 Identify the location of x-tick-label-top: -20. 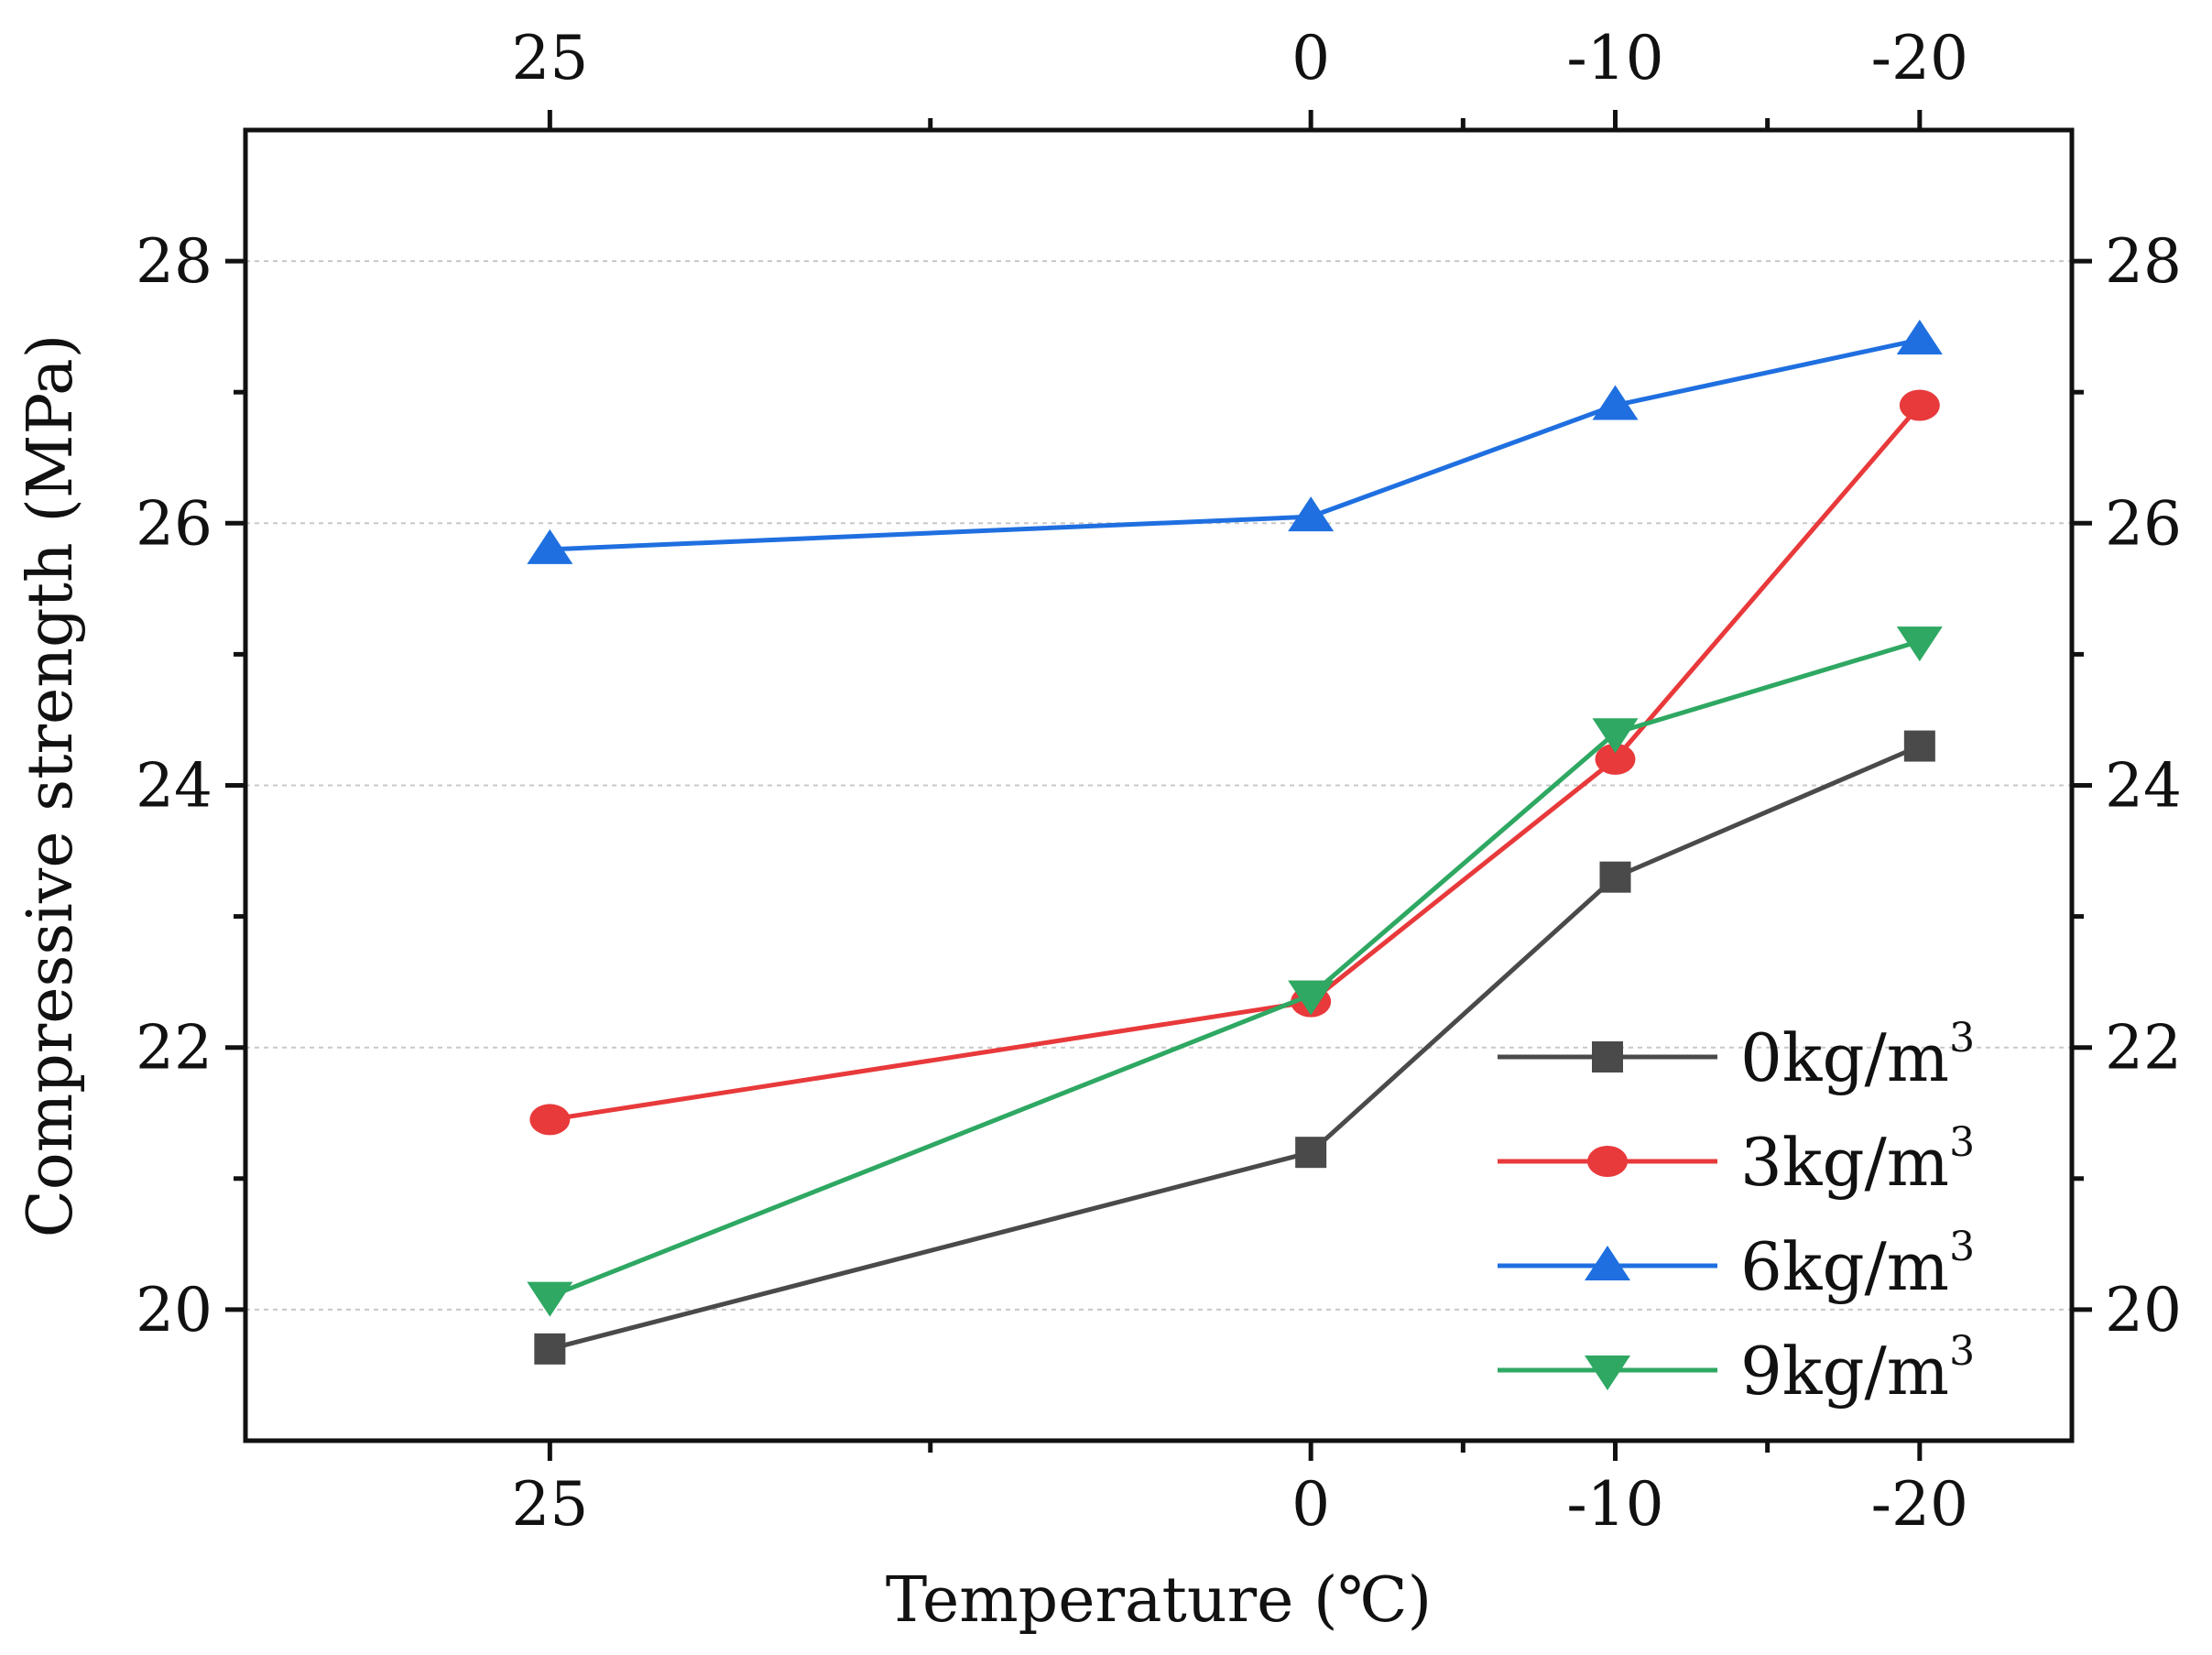
(1919, 58).